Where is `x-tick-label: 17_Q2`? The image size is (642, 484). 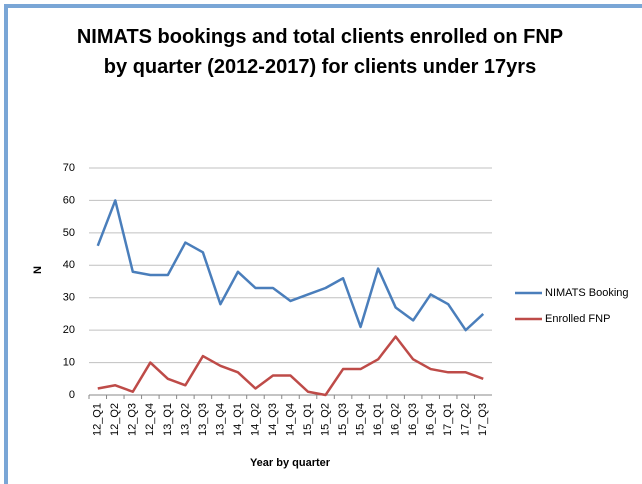
x-tick-label: 17_Q2 is located at coordinates (466, 419).